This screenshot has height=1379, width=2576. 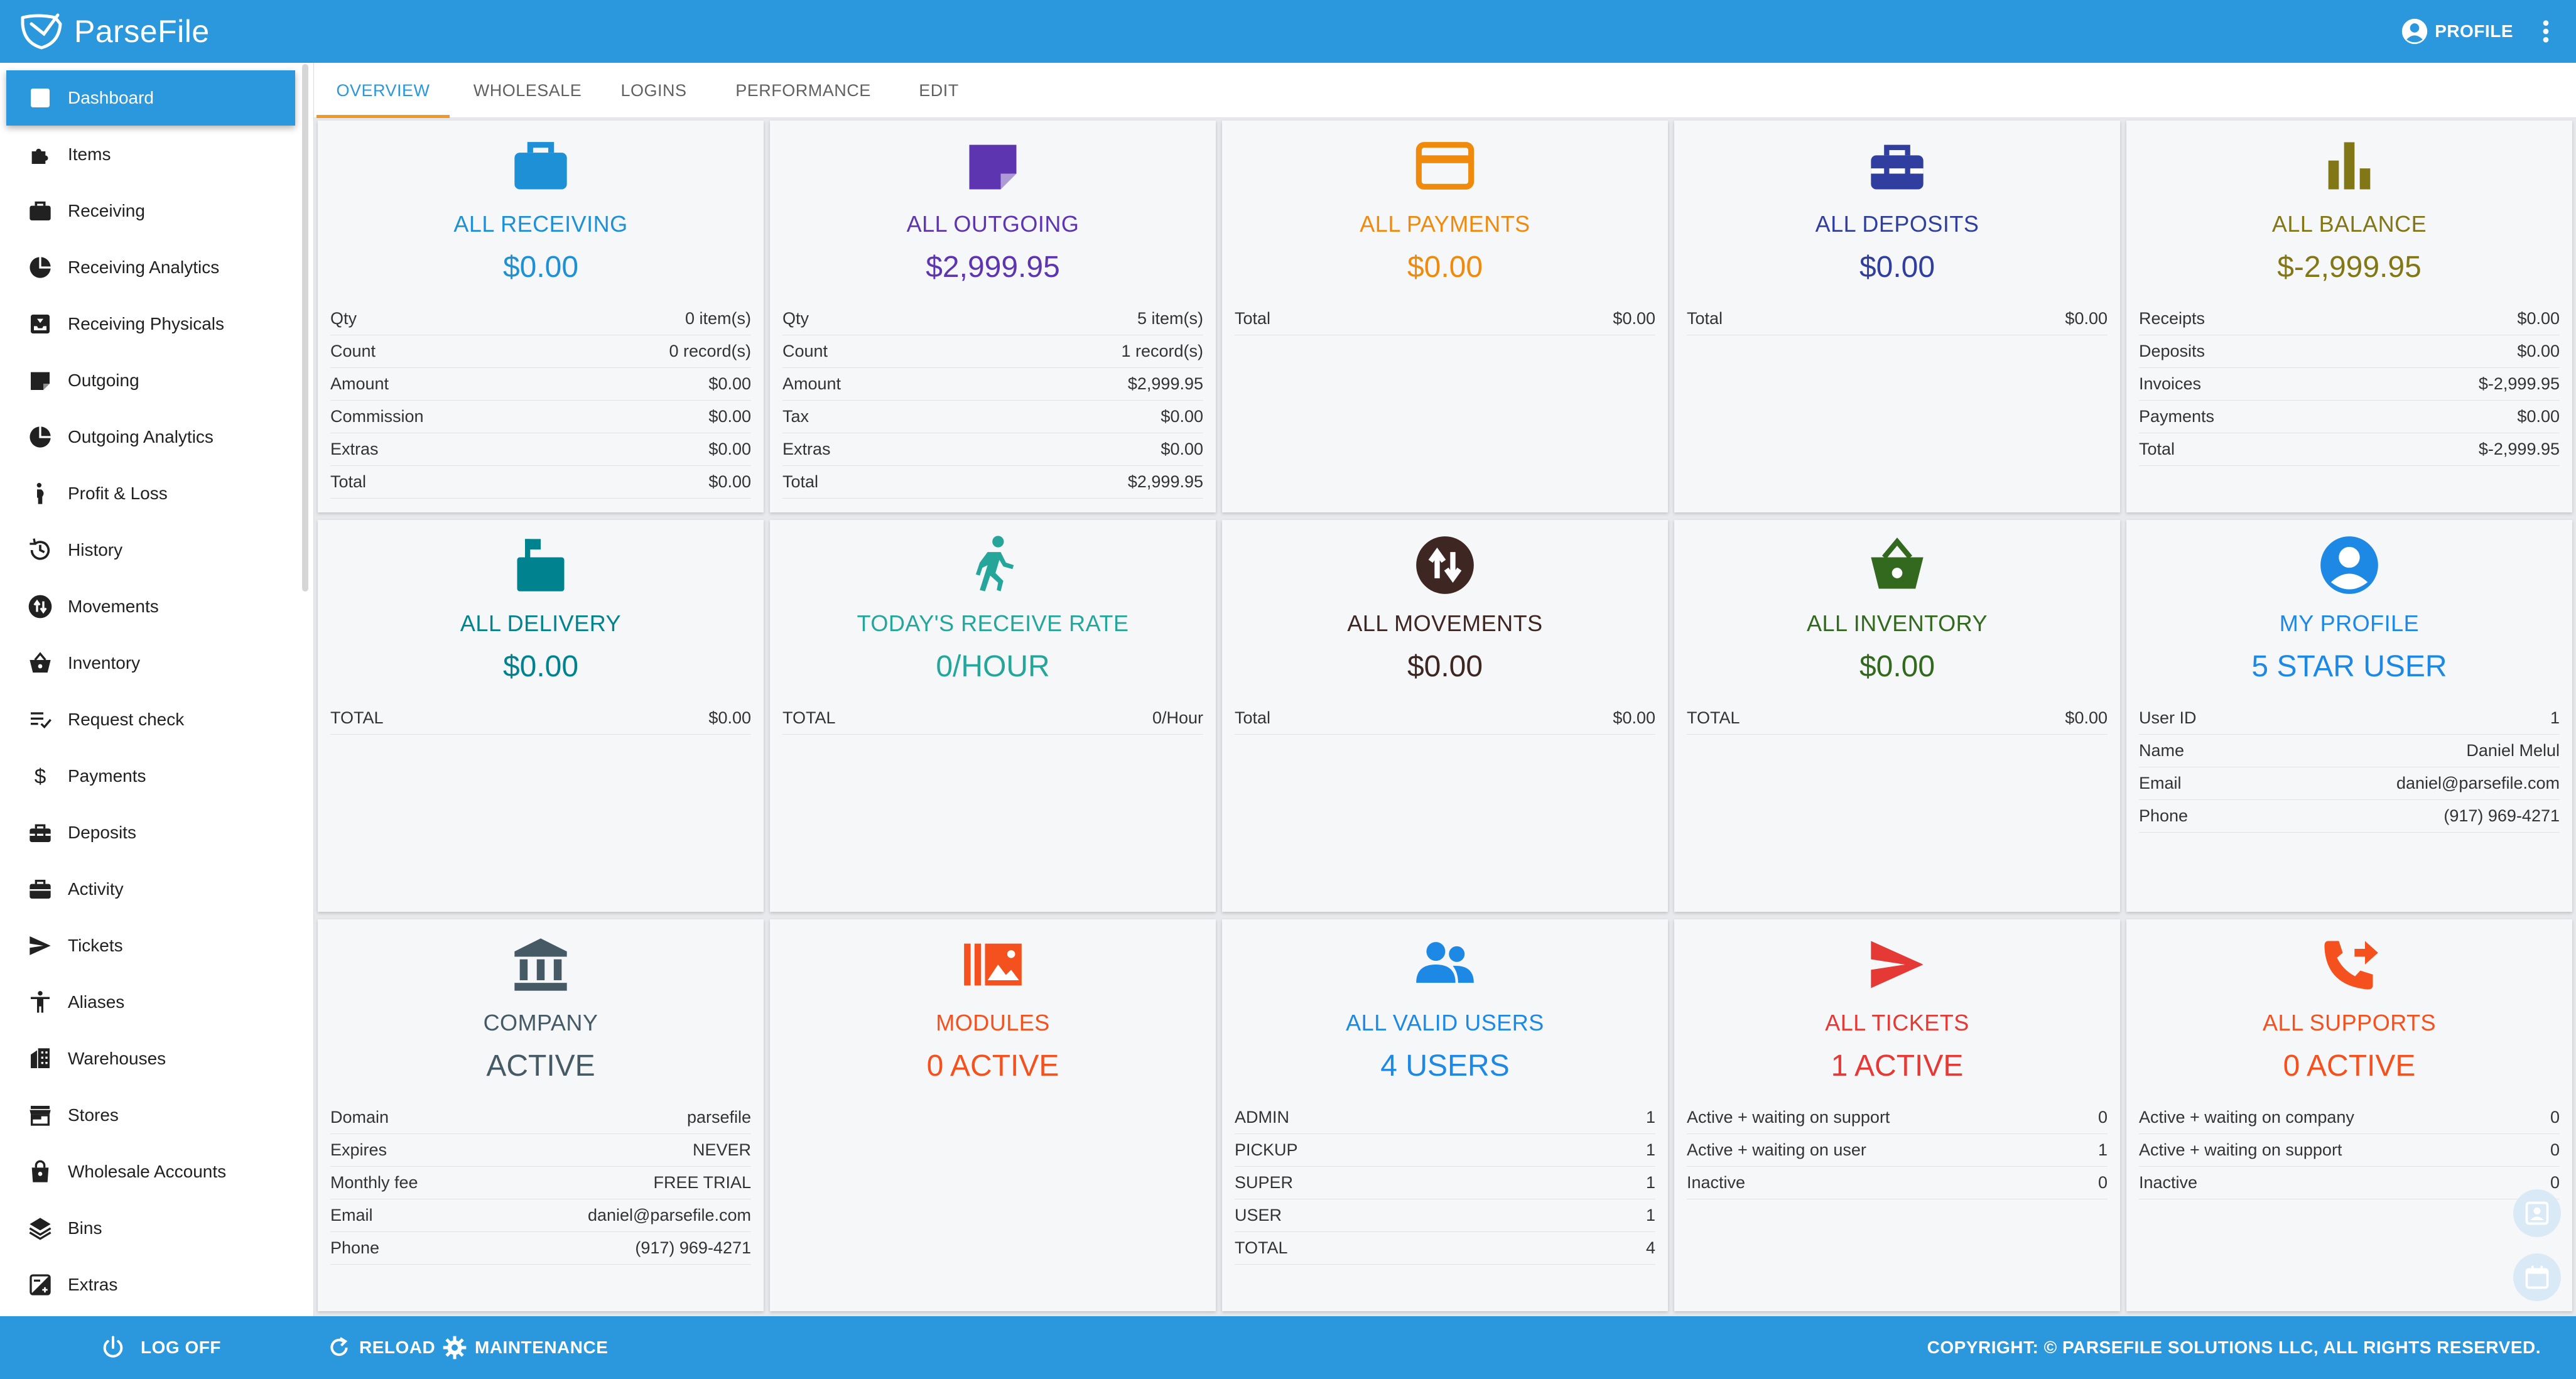 What do you see at coordinates (796, 417) in the screenshot?
I see `row-label: Tax` at bounding box center [796, 417].